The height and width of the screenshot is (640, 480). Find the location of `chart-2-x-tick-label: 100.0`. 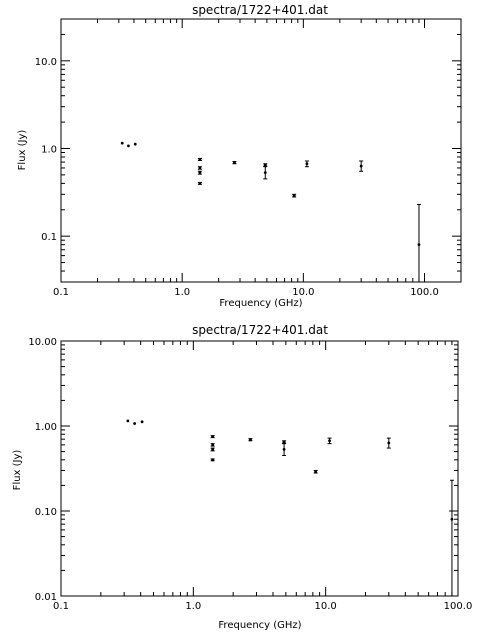

chart-2-x-tick-label: 100.0 is located at coordinates (458, 606).